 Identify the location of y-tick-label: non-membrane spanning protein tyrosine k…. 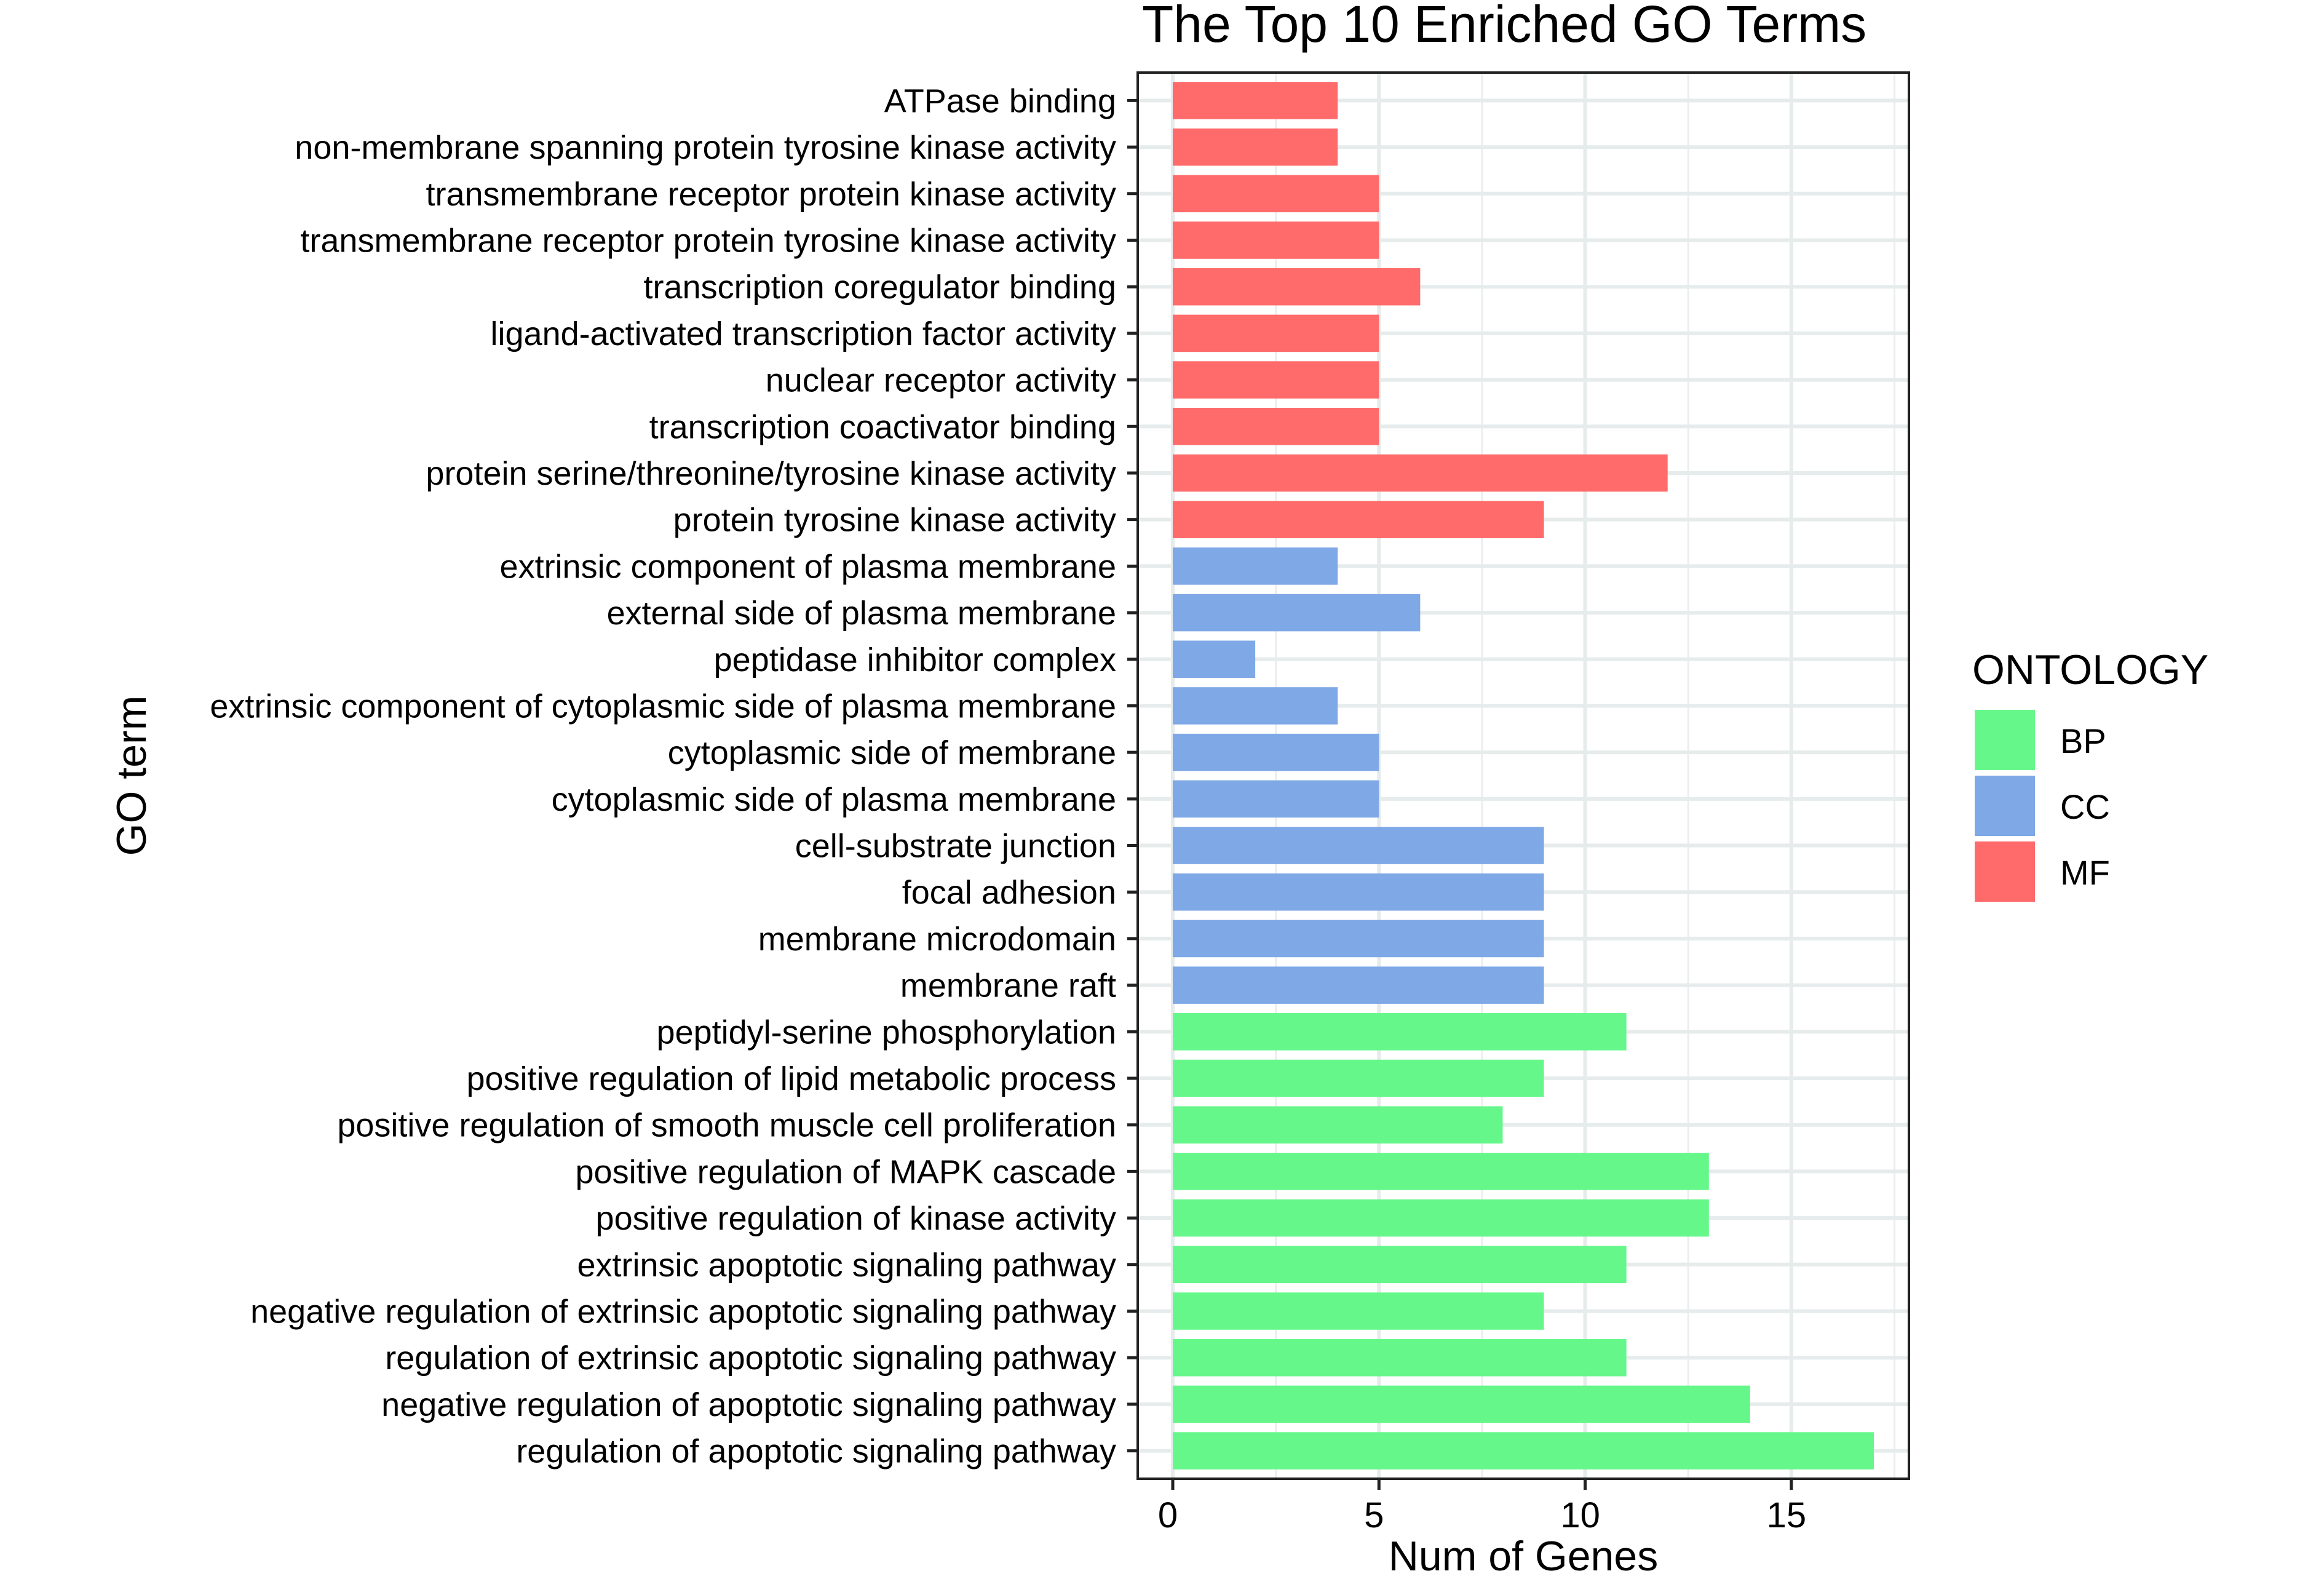
(706, 147).